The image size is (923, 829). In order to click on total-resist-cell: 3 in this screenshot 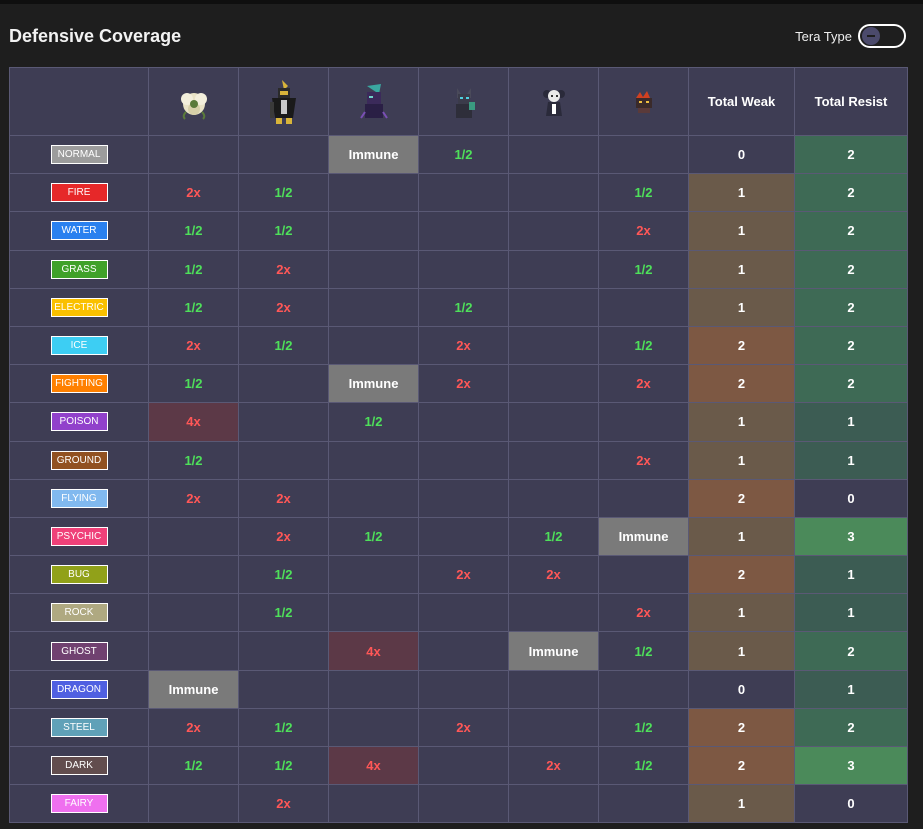, I will do `click(851, 536)`.